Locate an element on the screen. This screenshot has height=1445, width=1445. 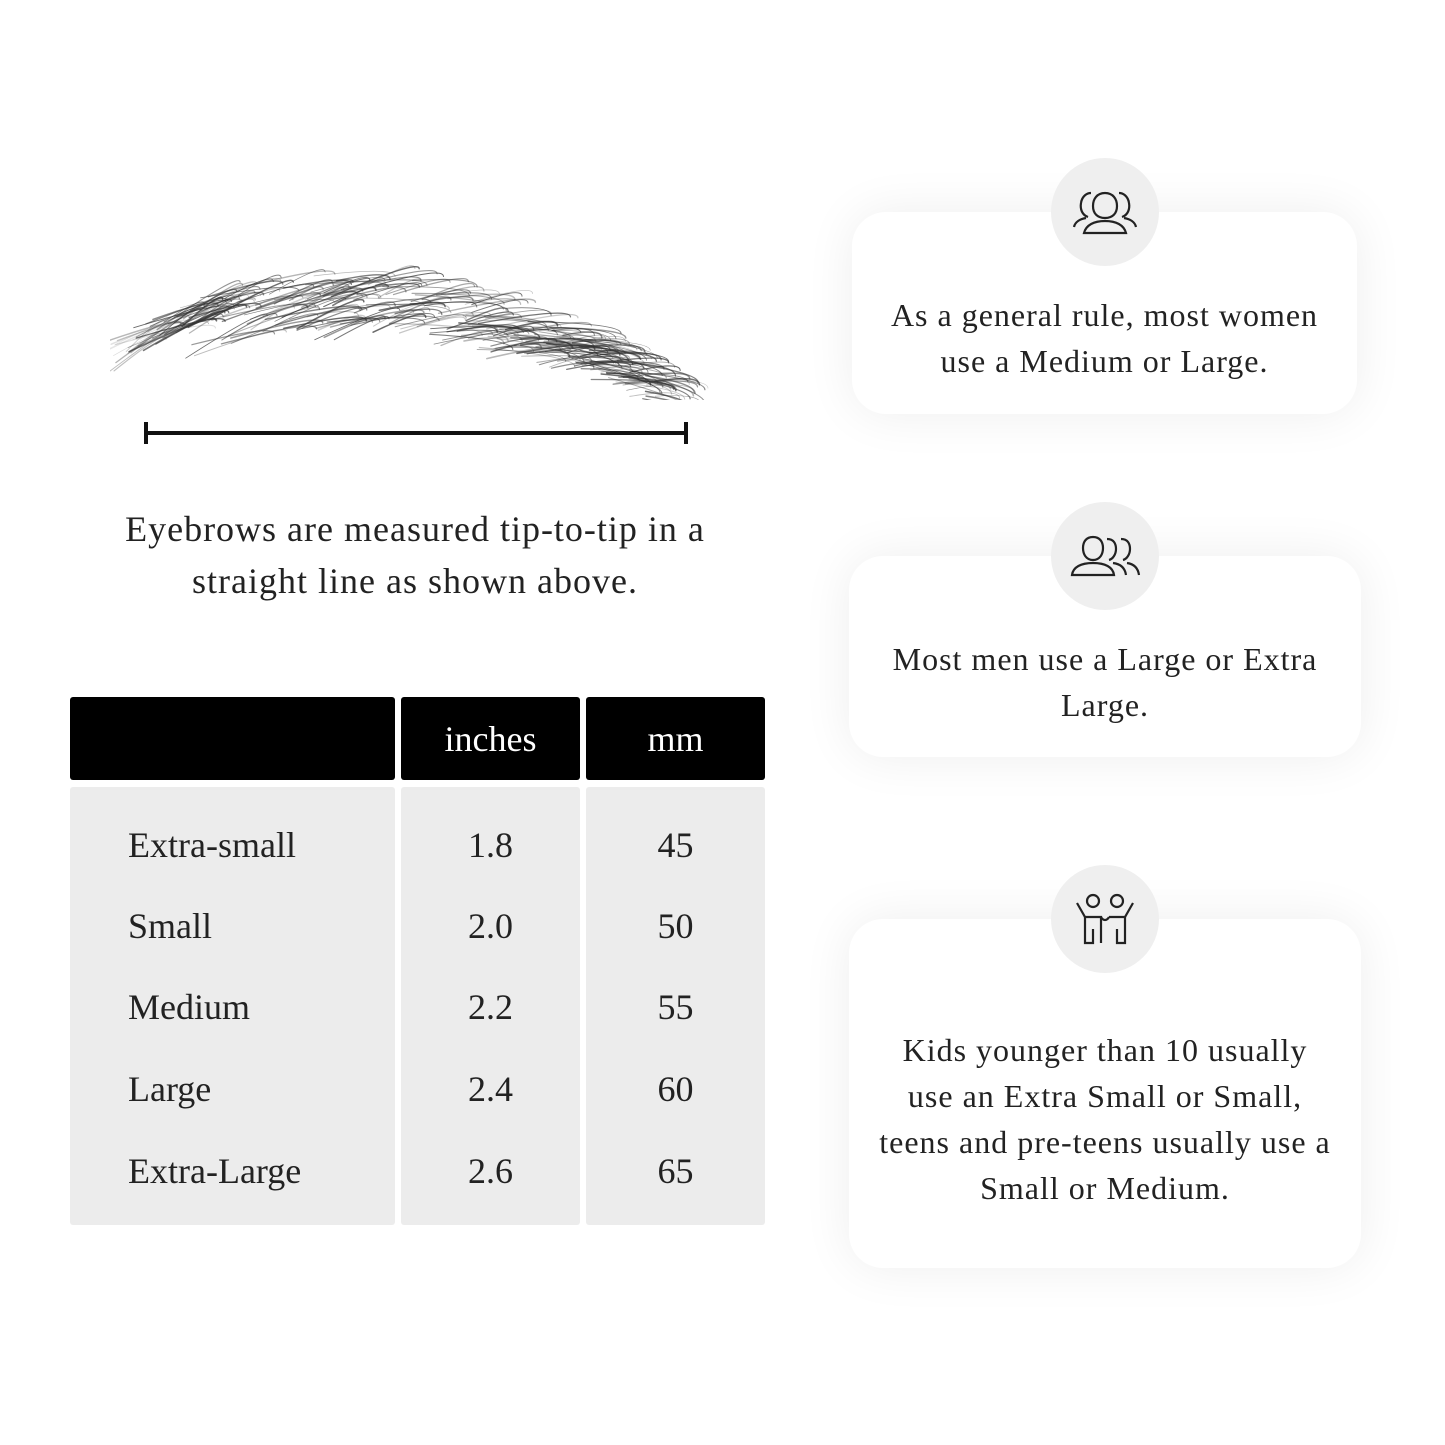
kids-icon-circle is located at coordinates (1105, 919).